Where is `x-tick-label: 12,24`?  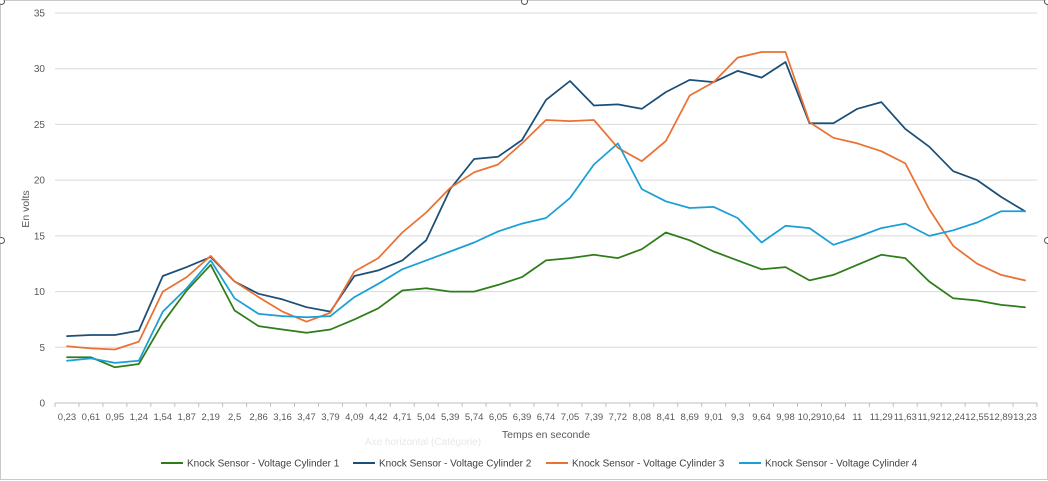
x-tick-label: 12,24 is located at coordinates (953, 417).